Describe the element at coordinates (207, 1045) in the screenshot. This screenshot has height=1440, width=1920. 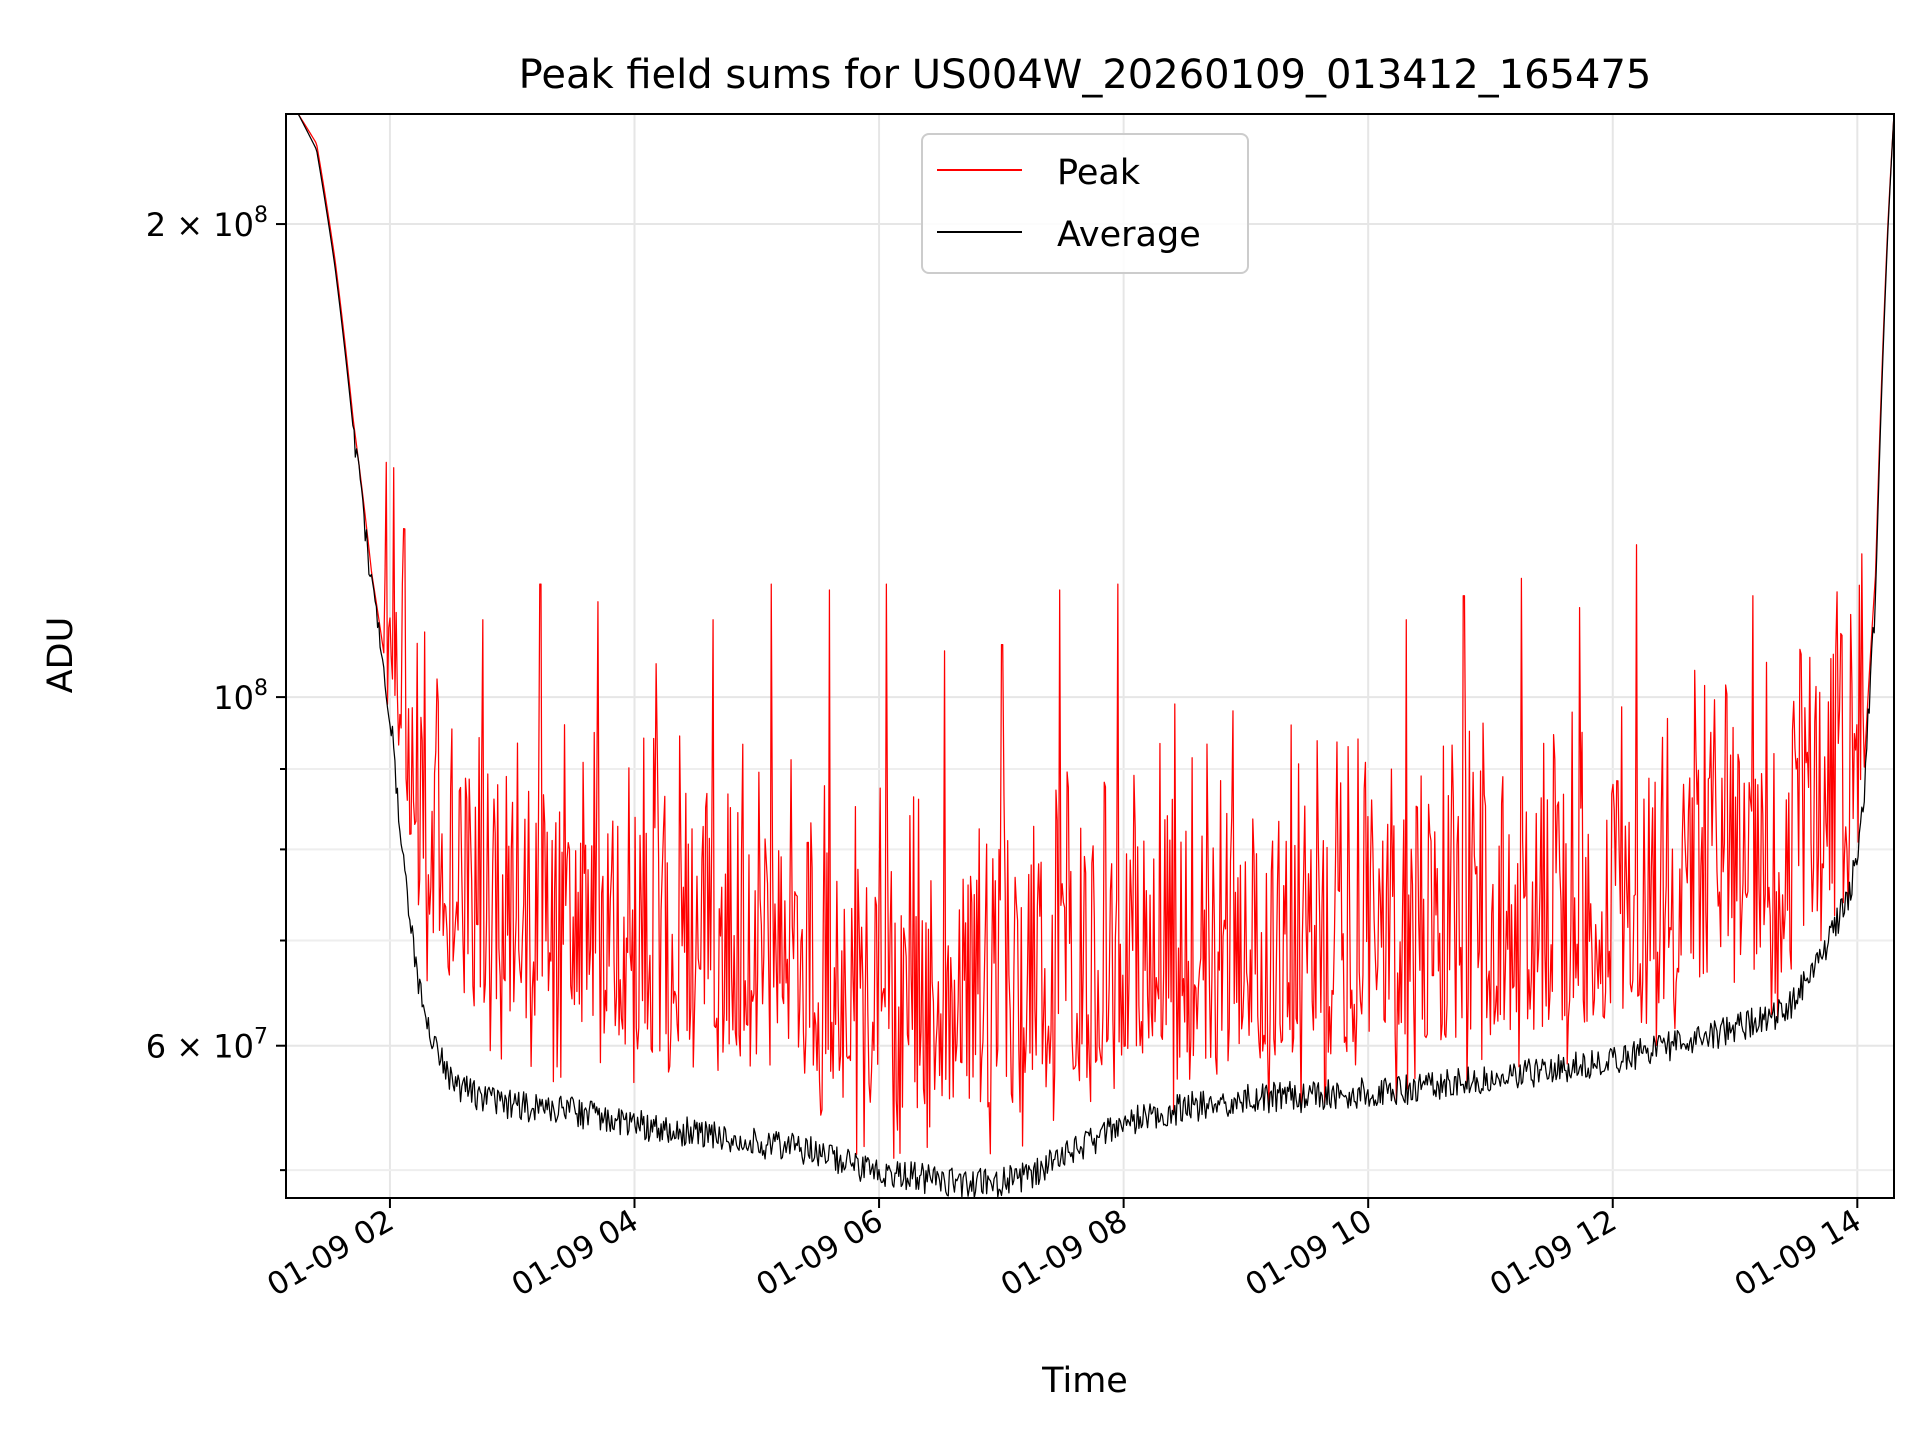
I see `y-tick-label-0: 6 × 107` at that location.